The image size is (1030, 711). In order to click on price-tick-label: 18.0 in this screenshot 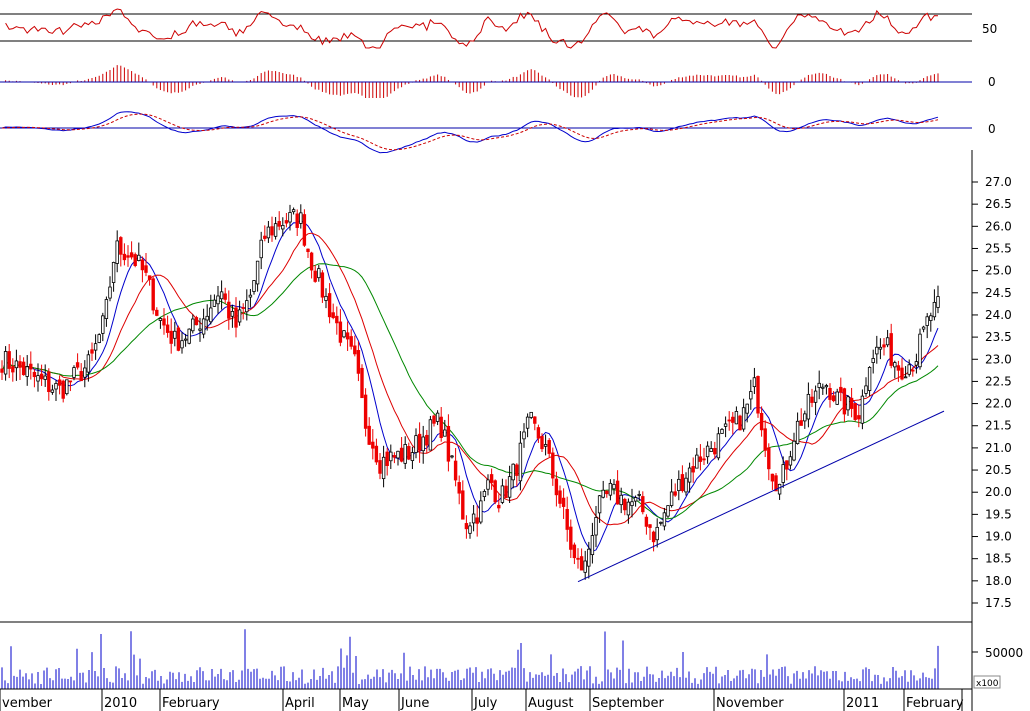, I will do `click(998, 581)`.